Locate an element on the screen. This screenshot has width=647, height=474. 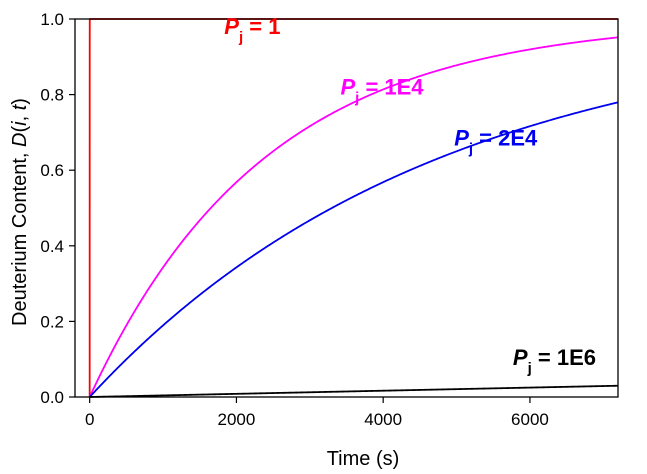
series-label-2: Pj = 1E4 is located at coordinates (382, 91).